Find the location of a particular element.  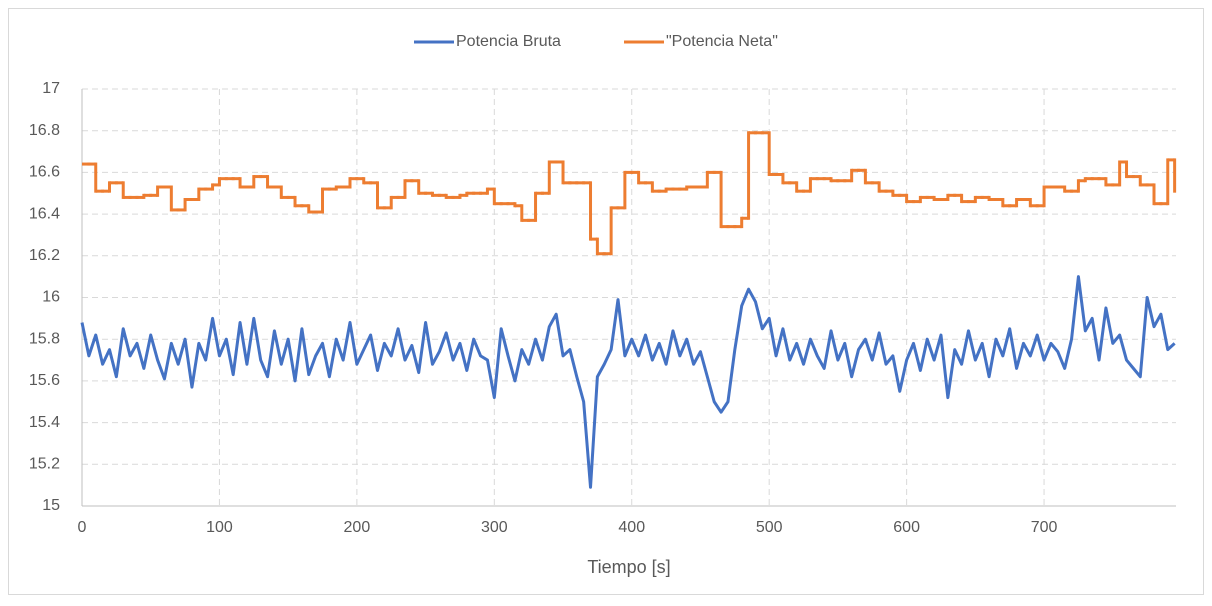

legend-label: "Potencia Neta" is located at coordinates (722, 41).